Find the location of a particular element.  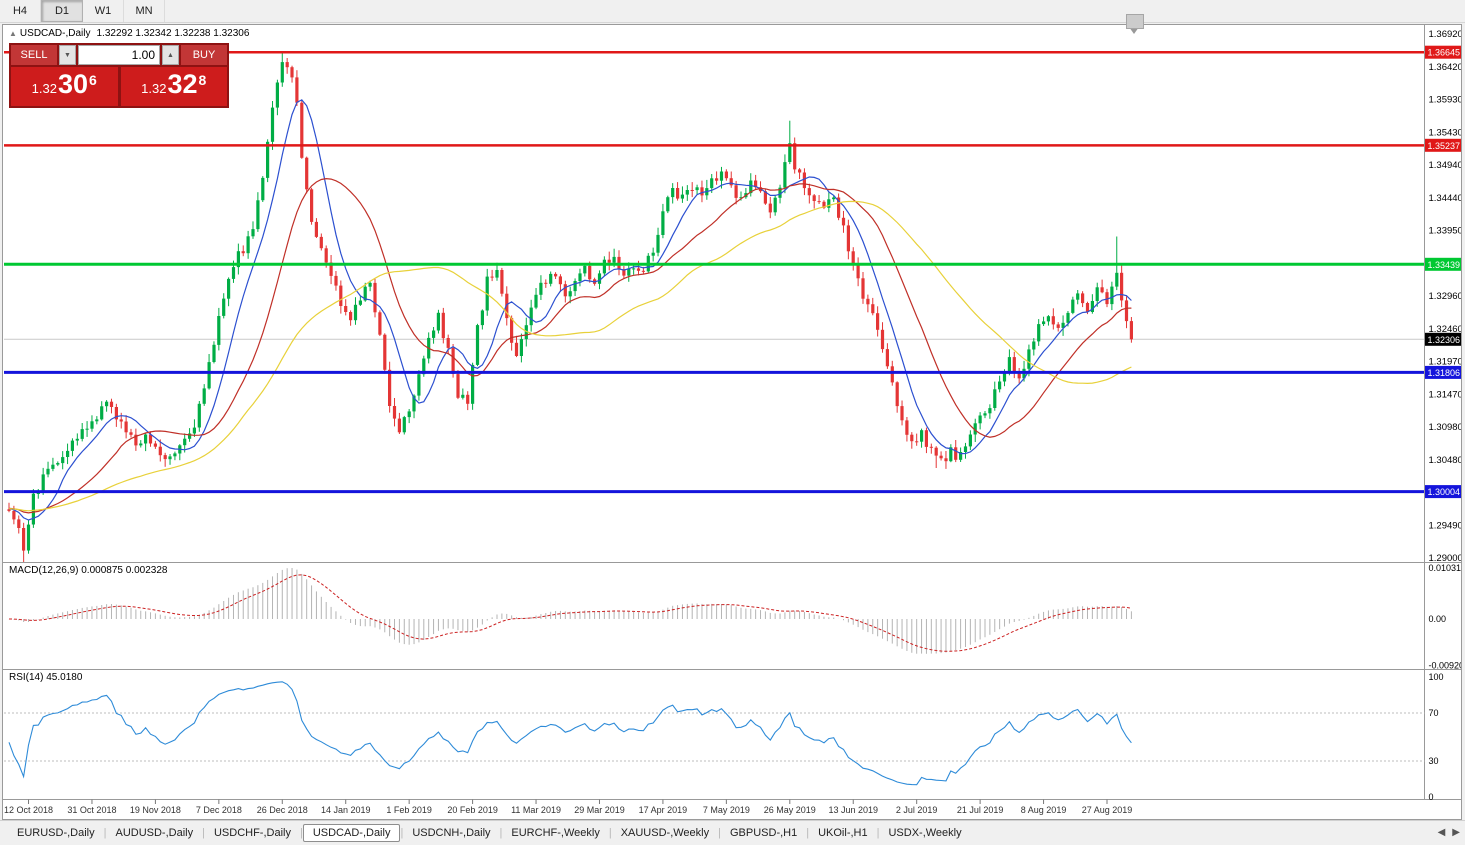

price-axis-tick: 1.36420 is located at coordinates (1445, 67).